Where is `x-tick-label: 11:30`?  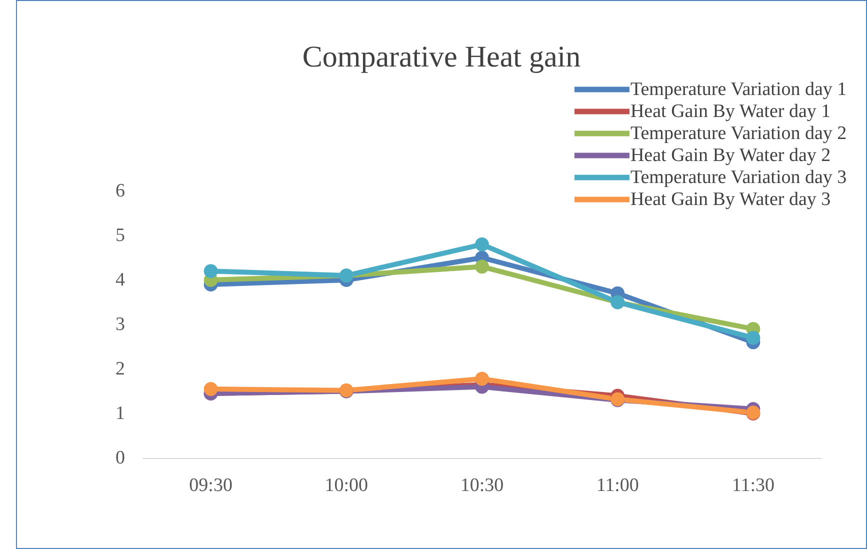 x-tick-label: 11:30 is located at coordinates (753, 485).